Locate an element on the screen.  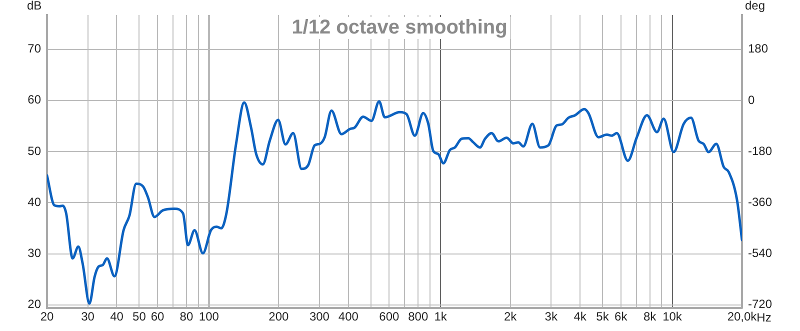
y2-tick-label: -720 is located at coordinates (760, 304).